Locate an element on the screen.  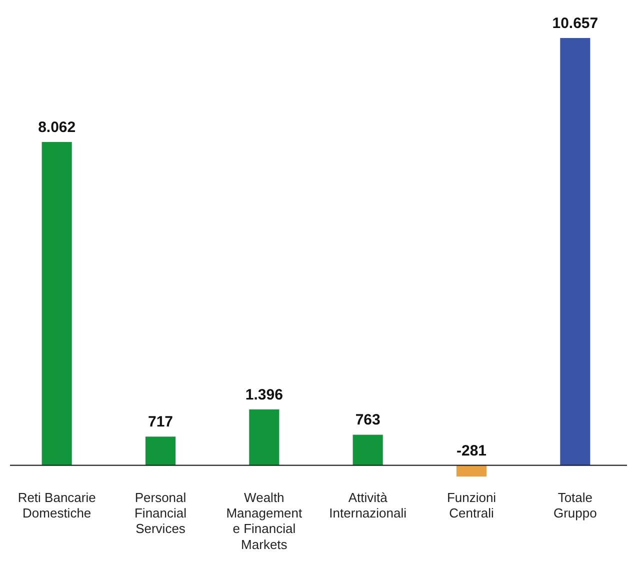
x-tick-label: Reti Bancarie Domestiche is located at coordinates (57, 505).